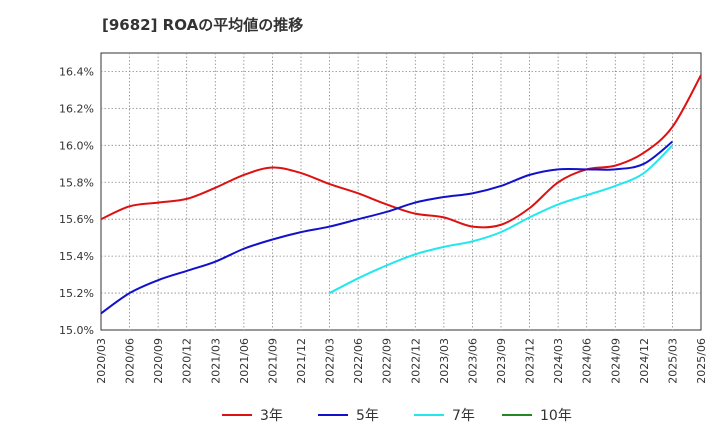  I want to click on x-tick-label: 2021/03, so click(215, 361).